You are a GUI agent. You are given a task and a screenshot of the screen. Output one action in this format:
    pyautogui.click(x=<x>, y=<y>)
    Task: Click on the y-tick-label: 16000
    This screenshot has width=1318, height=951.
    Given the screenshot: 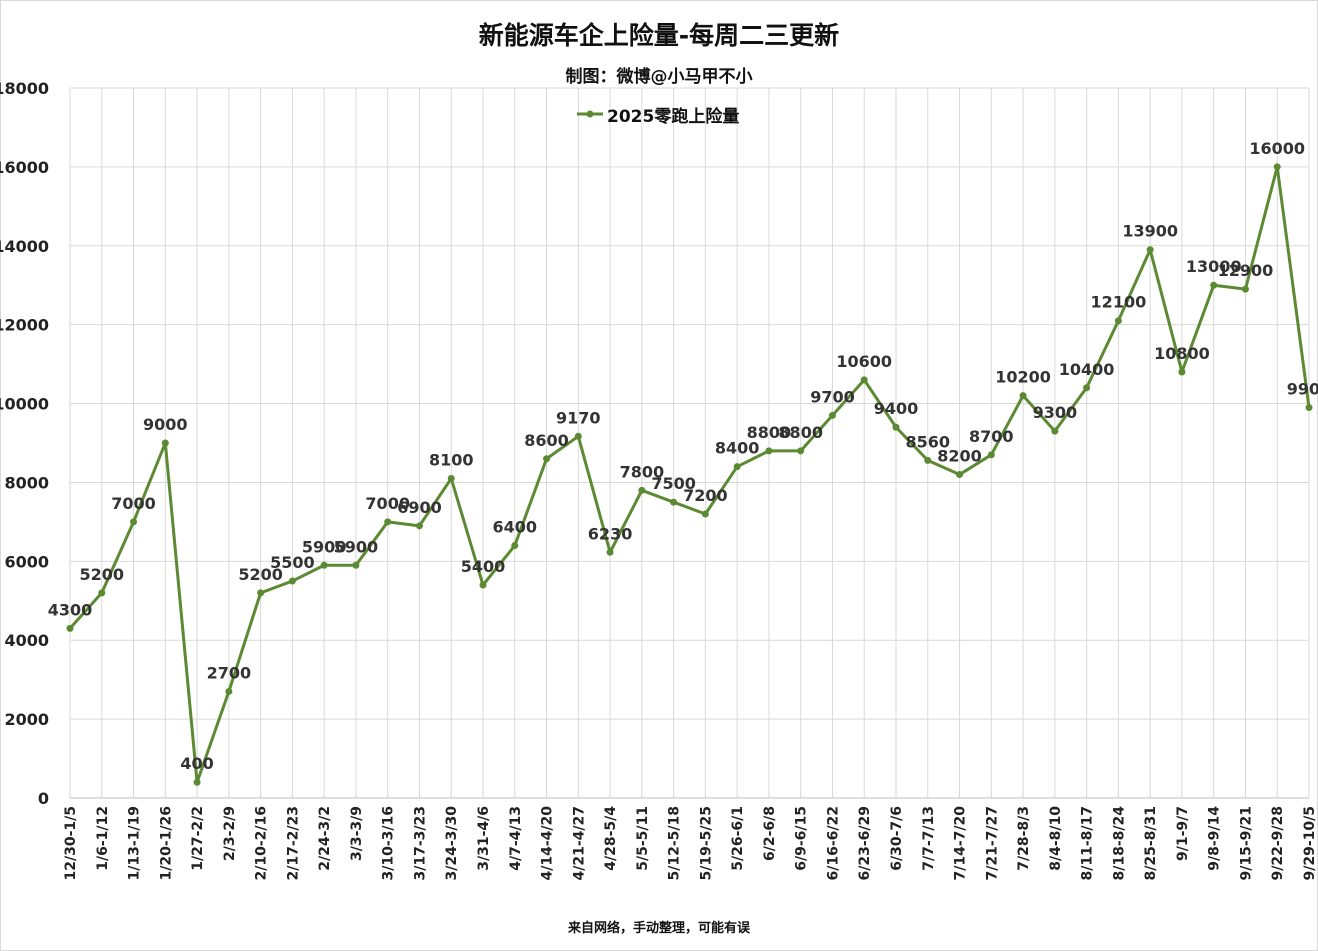 What is the action you would take?
    pyautogui.click(x=24, y=167)
    